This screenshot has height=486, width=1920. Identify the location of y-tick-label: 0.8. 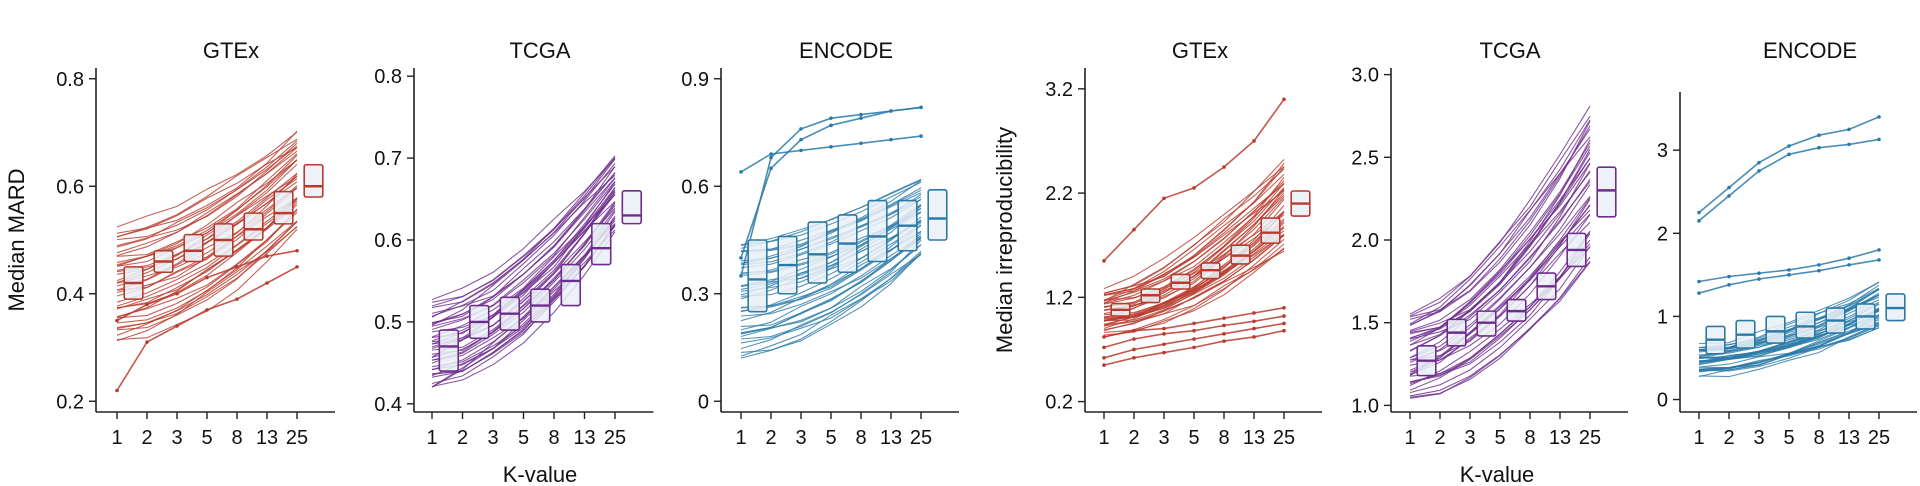
(388, 77).